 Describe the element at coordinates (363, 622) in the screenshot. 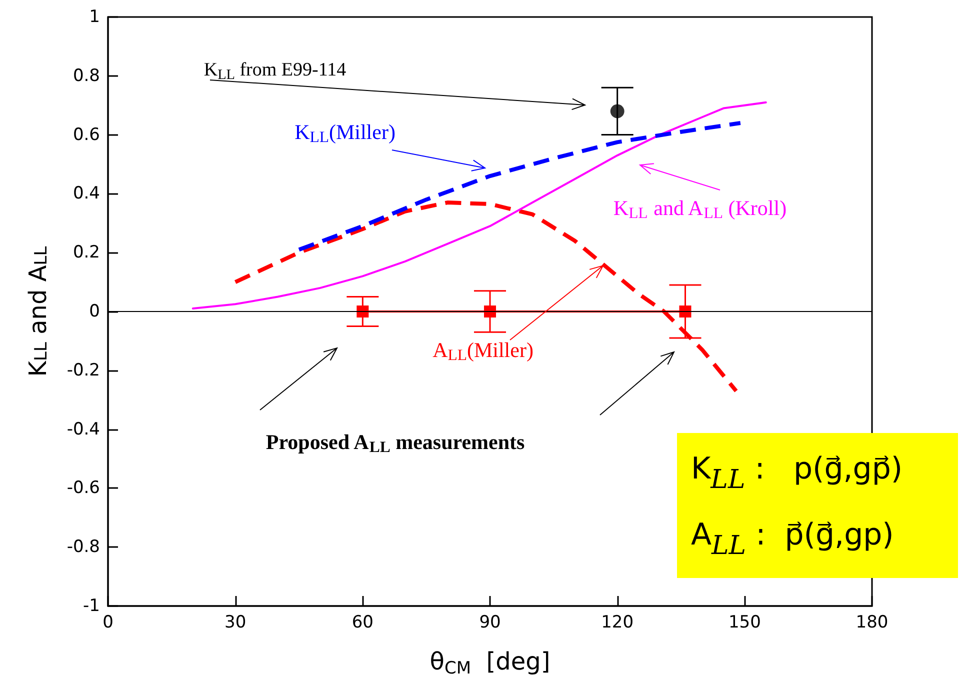

I see `x-tick-label: 60` at that location.